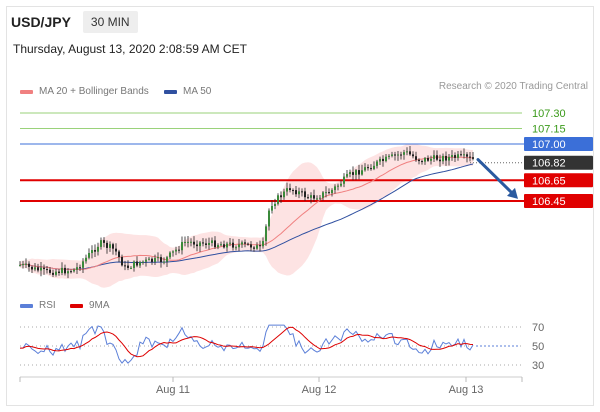  What do you see at coordinates (247, 342) in the screenshot?
I see `rsi-9ma-line` at bounding box center [247, 342].